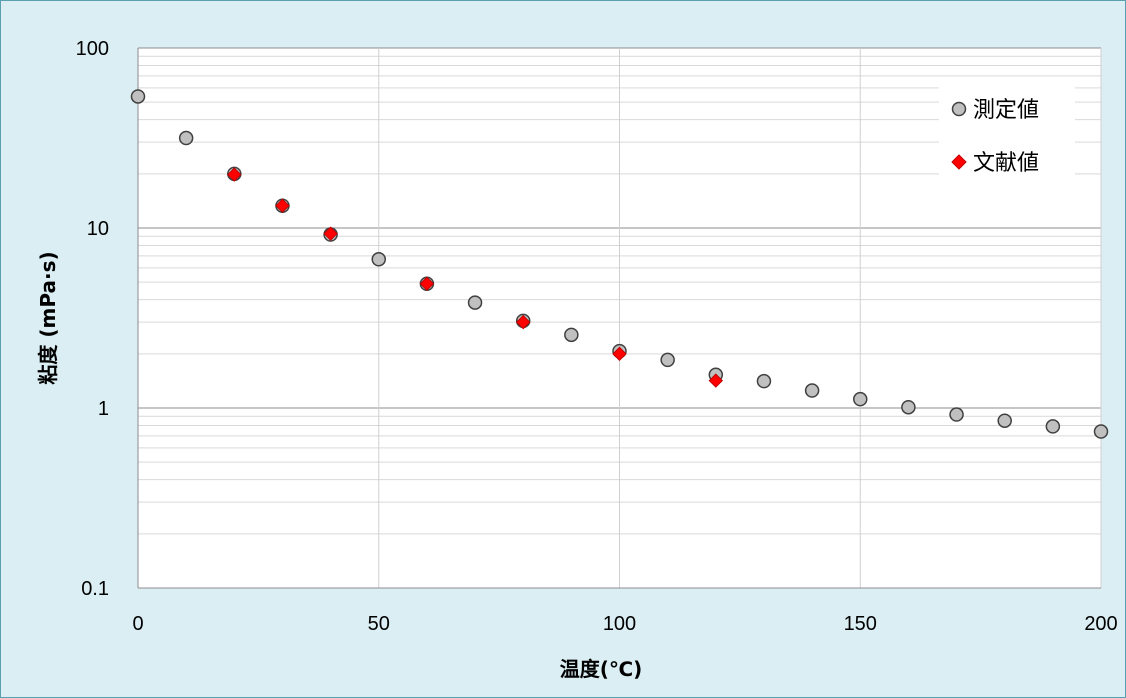  What do you see at coordinates (1007, 131) in the screenshot?
I see `legend: 測定値 文献値` at bounding box center [1007, 131].